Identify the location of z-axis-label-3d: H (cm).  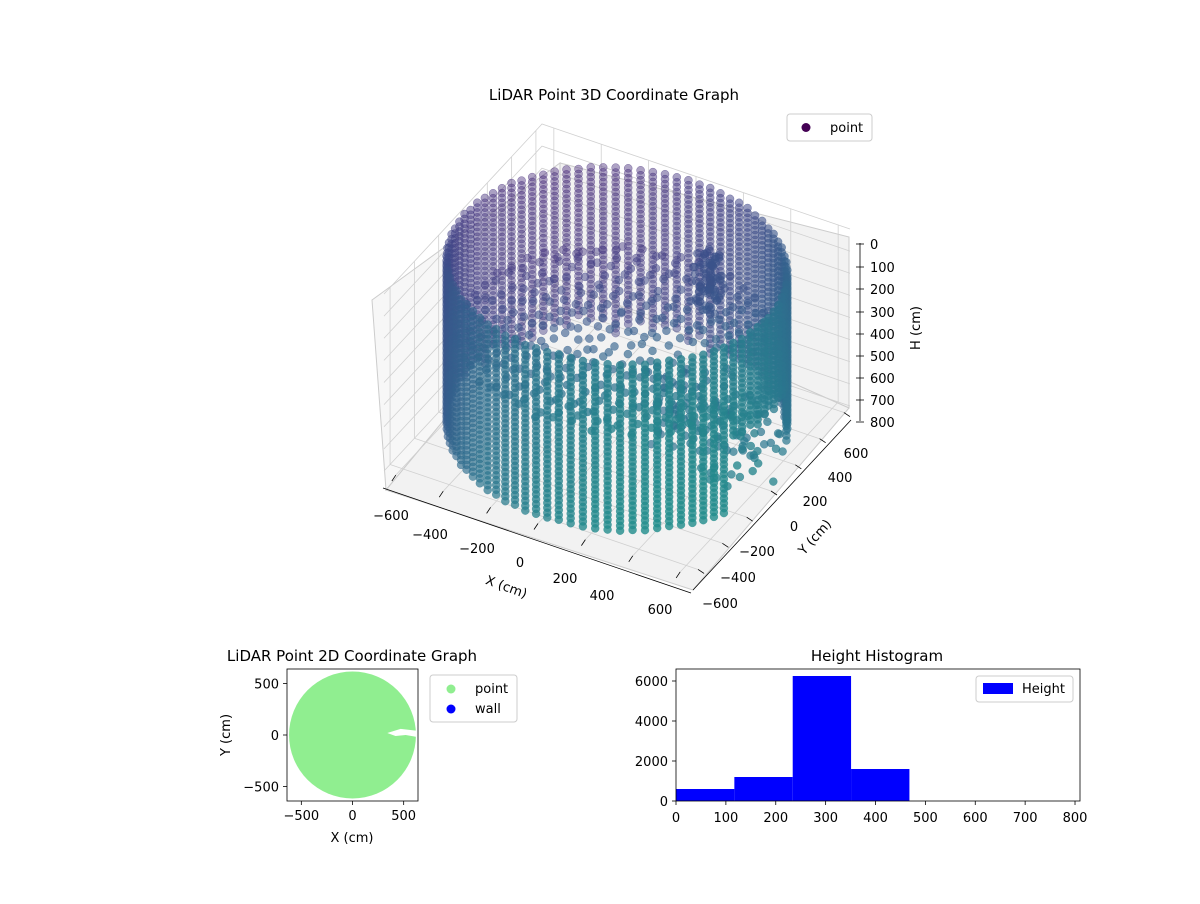
(916, 328).